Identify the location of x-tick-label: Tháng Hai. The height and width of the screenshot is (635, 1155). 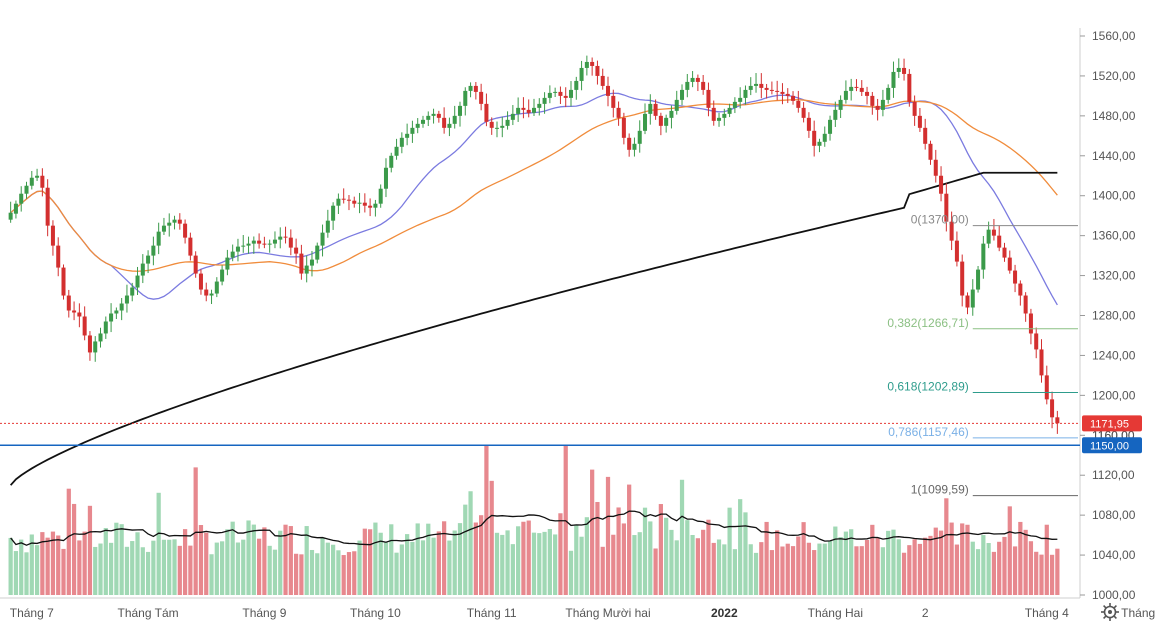
(835, 613).